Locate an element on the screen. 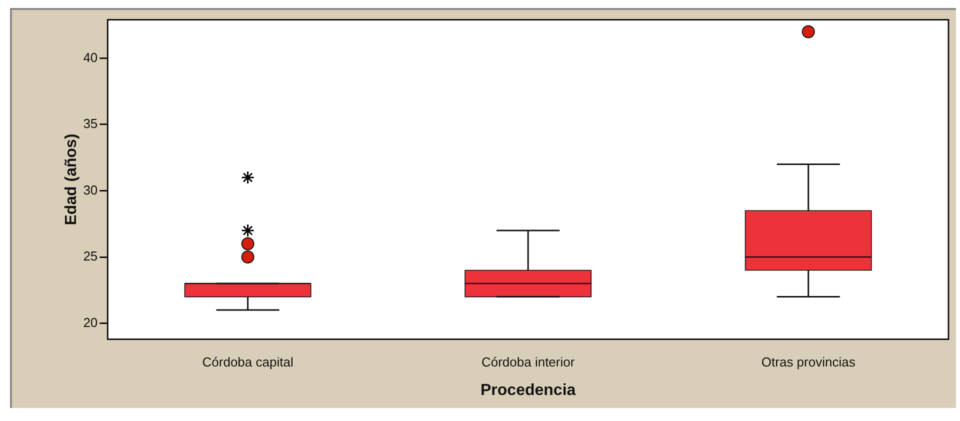 Image resolution: width=960 pixels, height=421 pixels. y-tick-label: 25 is located at coordinates (90, 256).